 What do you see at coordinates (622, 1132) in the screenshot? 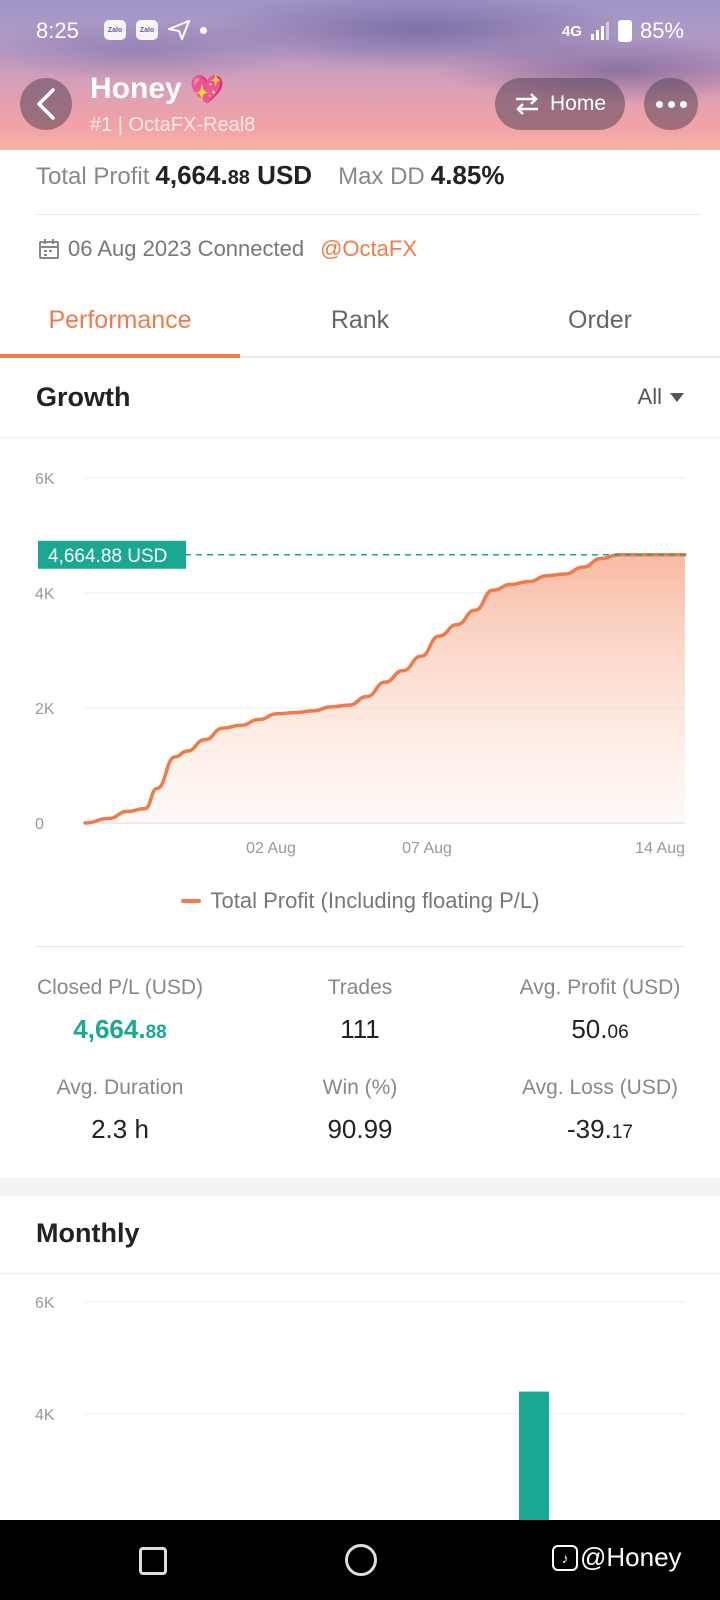
I see `stat-value-decimal: 17` at bounding box center [622, 1132].